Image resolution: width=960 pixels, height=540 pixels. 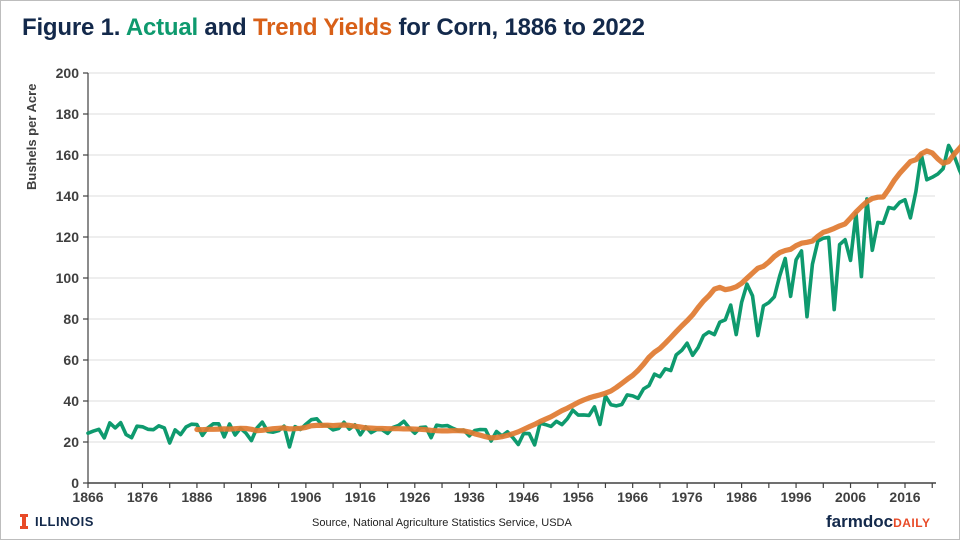 What do you see at coordinates (75, 483) in the screenshot?
I see `y-tick-label: 0` at bounding box center [75, 483].